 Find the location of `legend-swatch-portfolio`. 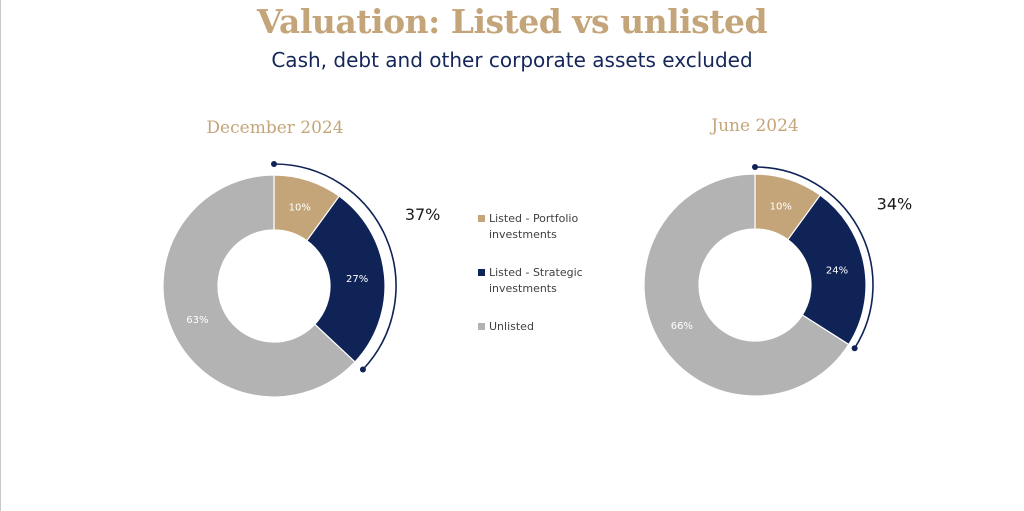

legend-swatch-portfolio is located at coordinates (481, 218).